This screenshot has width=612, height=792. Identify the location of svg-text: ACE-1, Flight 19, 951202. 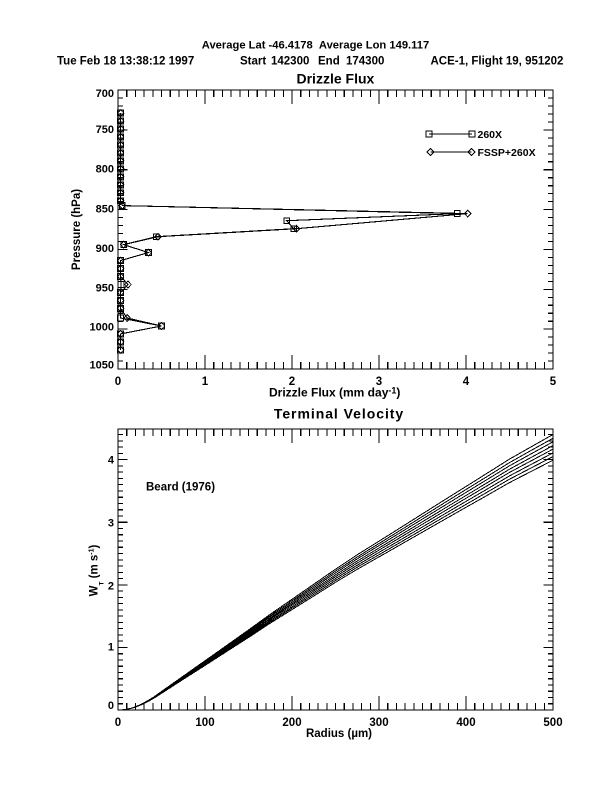
(497, 62).